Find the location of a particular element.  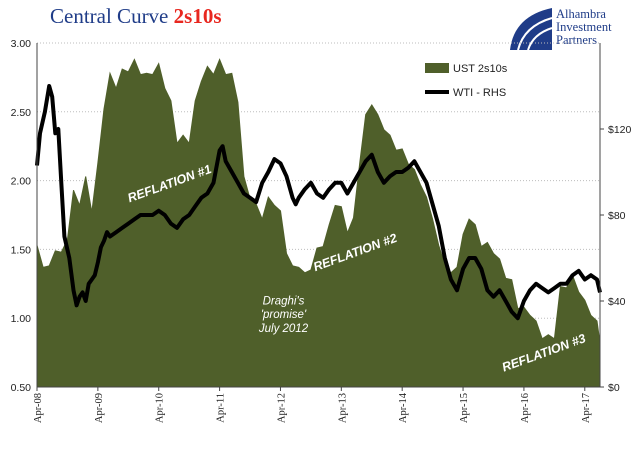

x-tick-label: Apr-10 is located at coordinates (160, 408).